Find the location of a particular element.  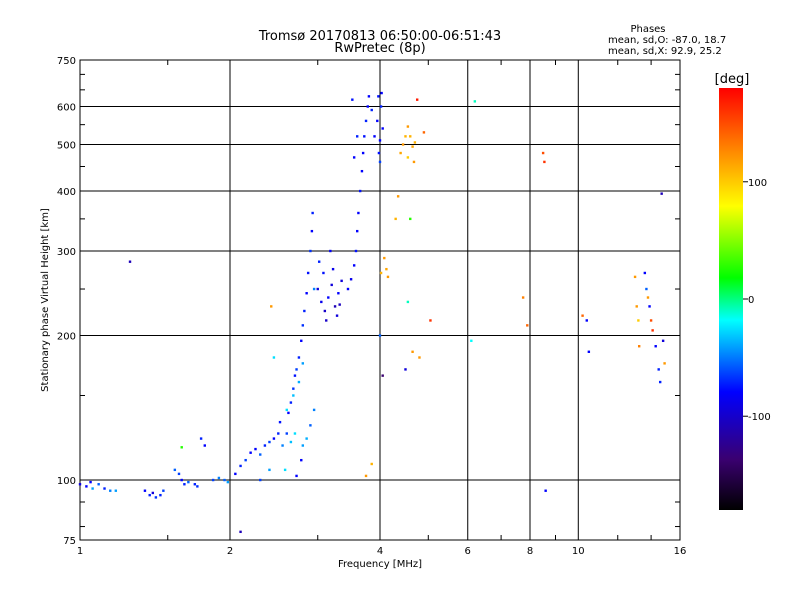

y-tick-label: 100 is located at coordinates (66, 481).